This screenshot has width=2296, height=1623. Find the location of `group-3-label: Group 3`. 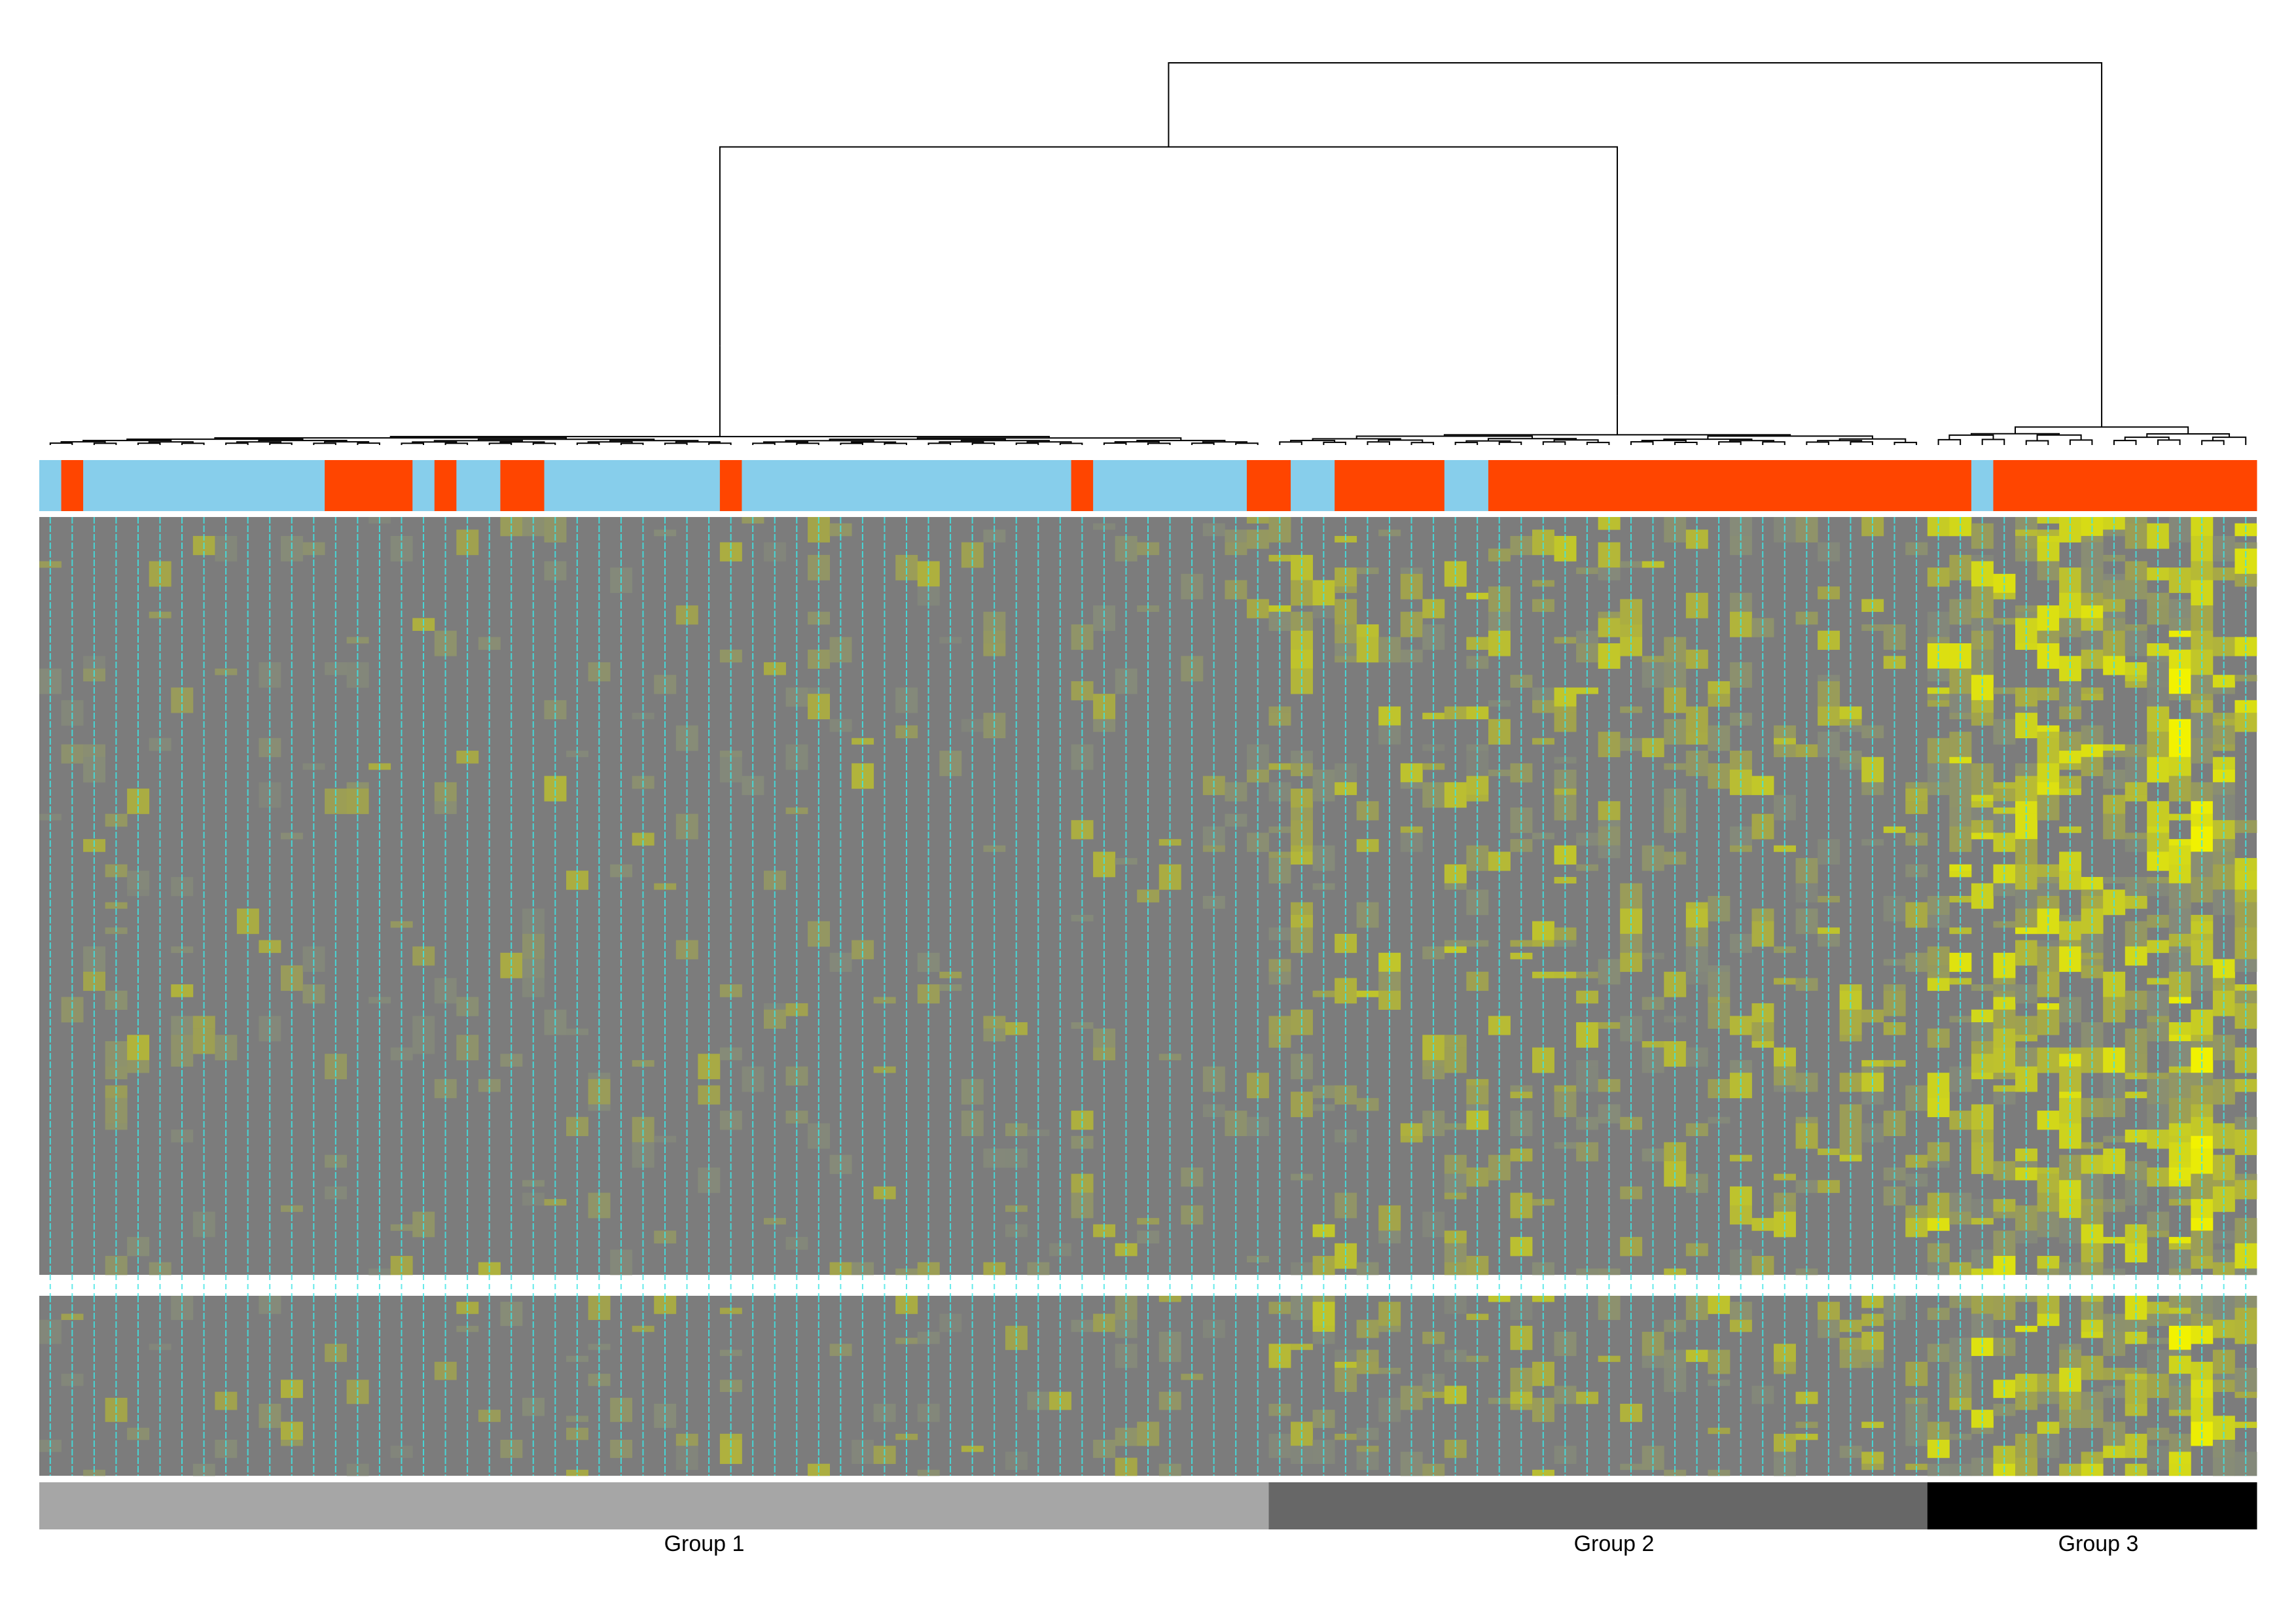

group-3-label: Group 3 is located at coordinates (2098, 1543).